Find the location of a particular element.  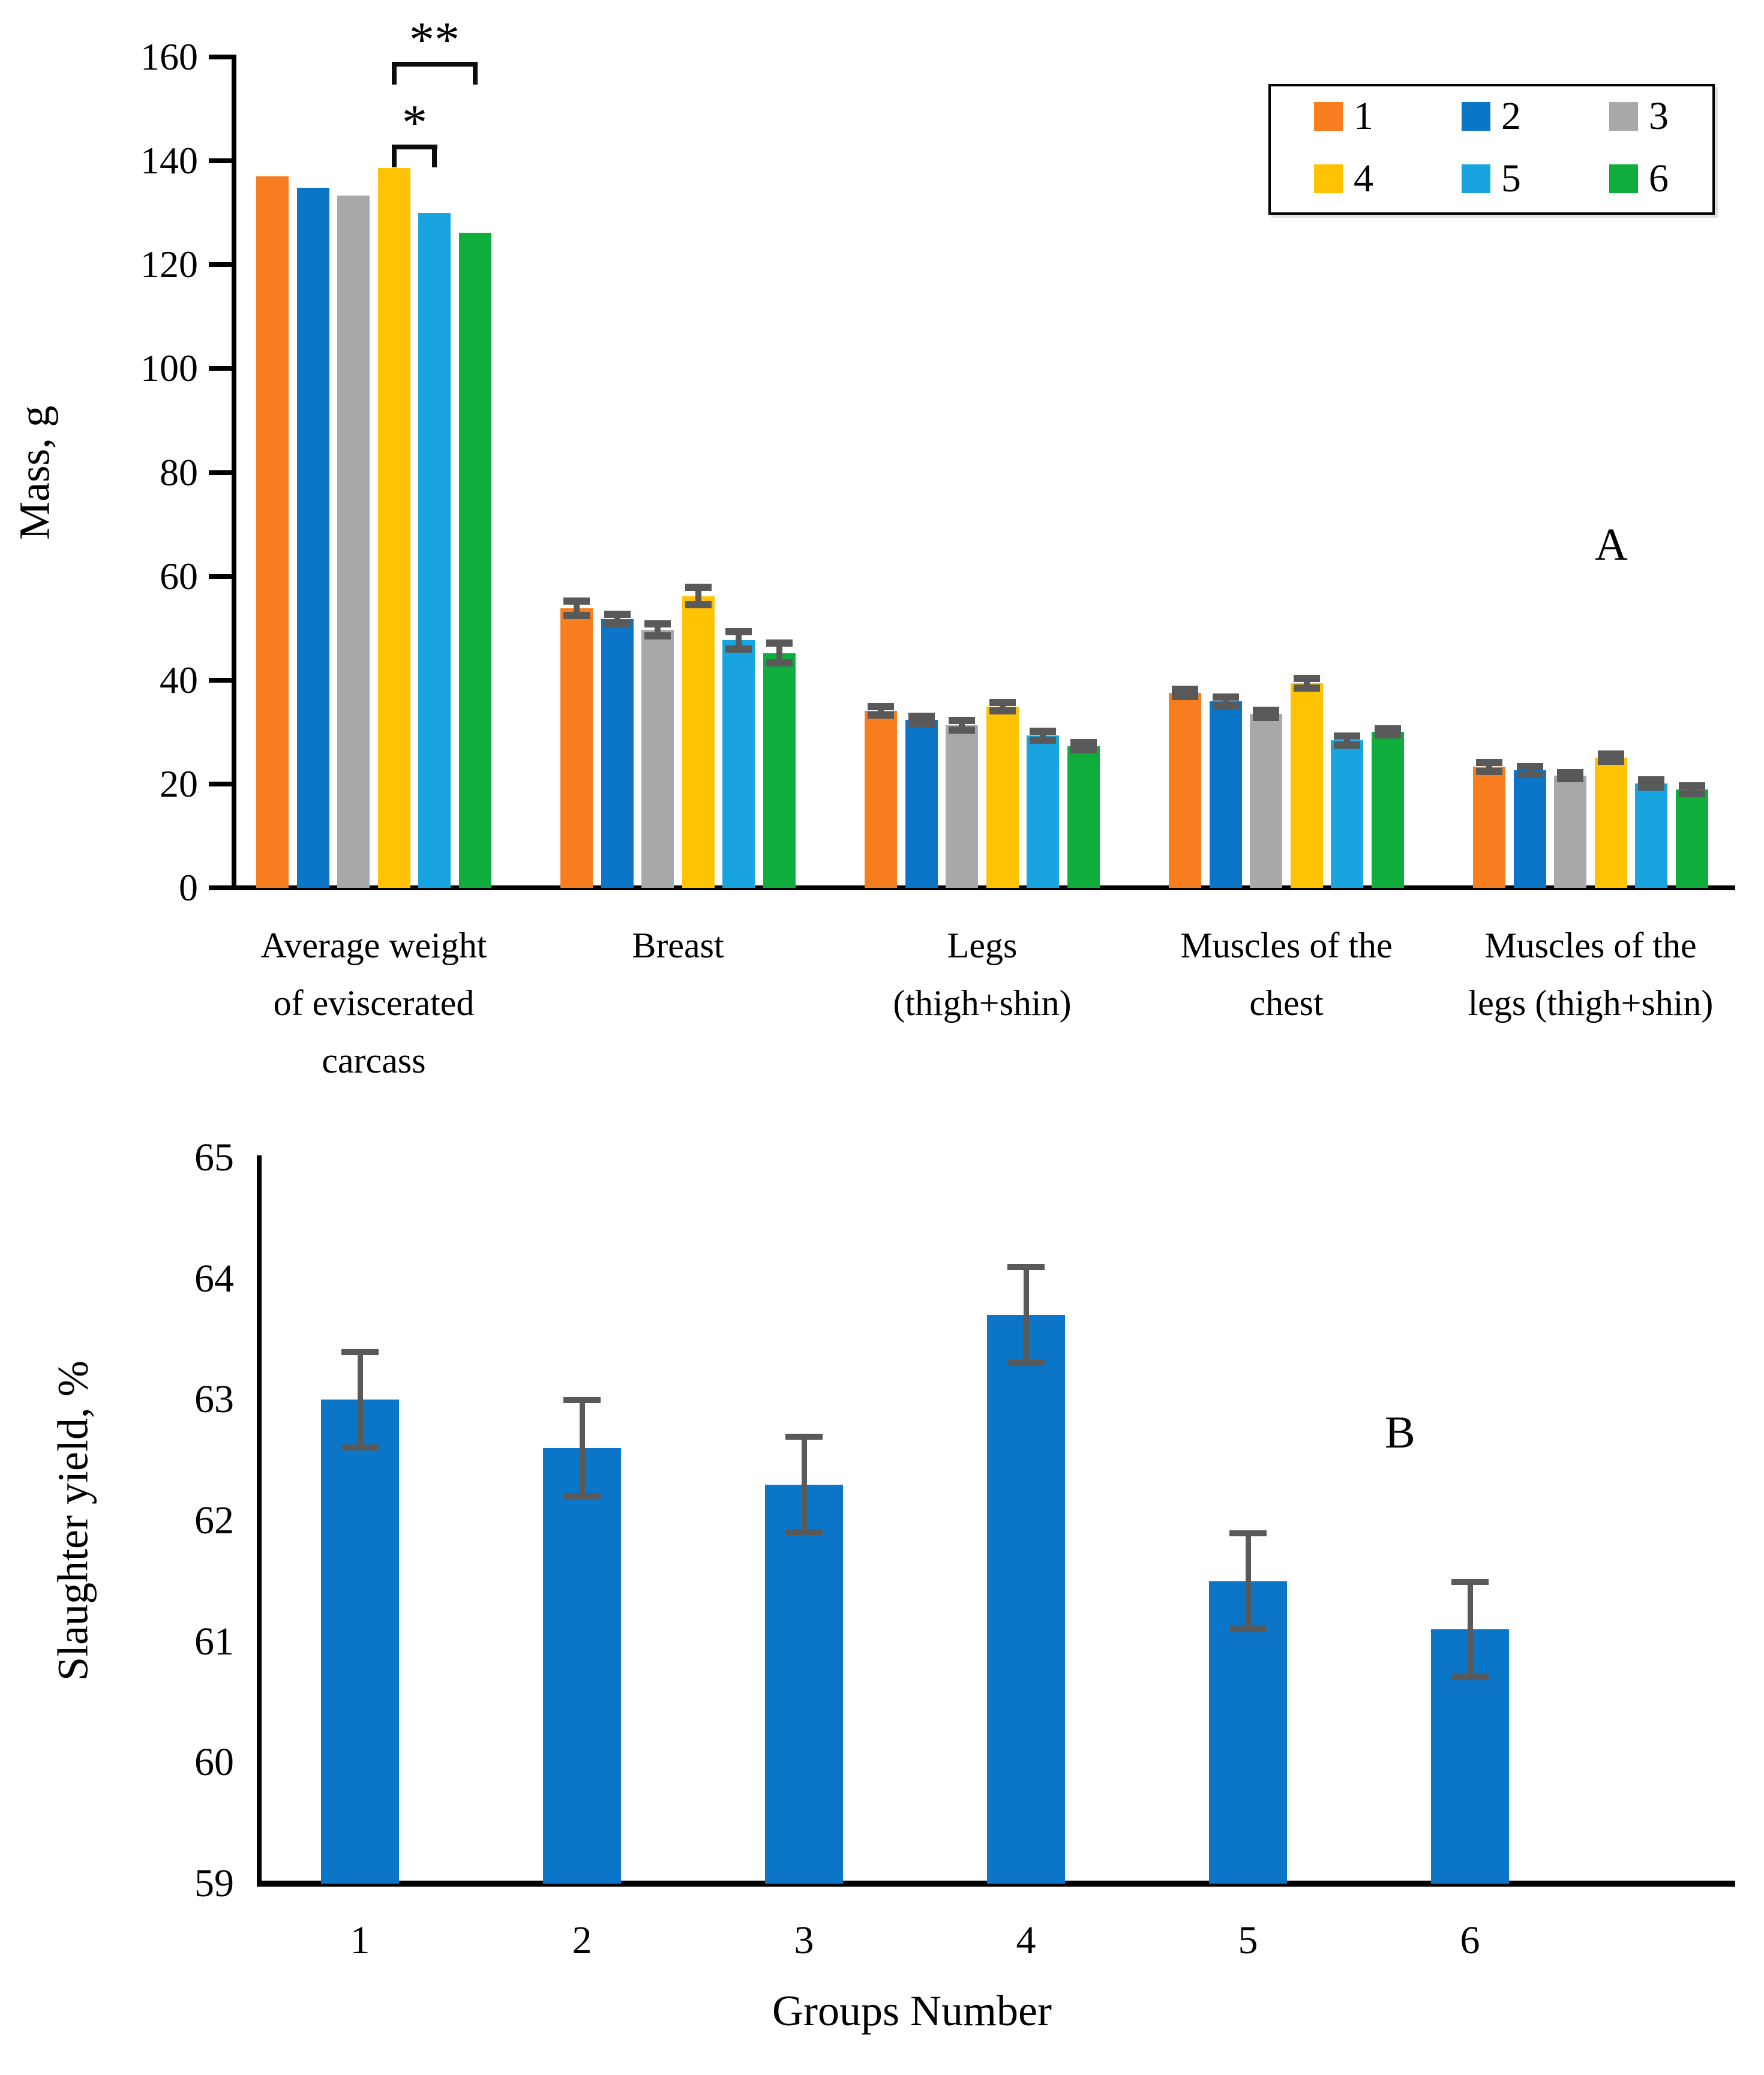

panel-b-x-axis is located at coordinates (996, 1884).